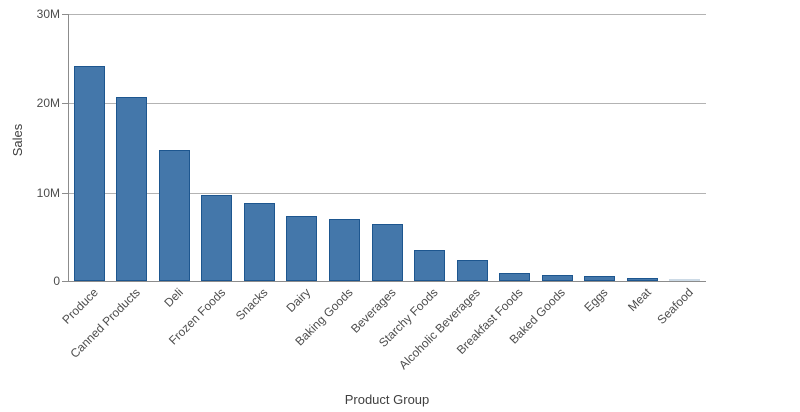 The width and height of the screenshot is (800, 412). Describe the element at coordinates (56, 281) in the screenshot. I see `y-tick-label: 0` at that location.